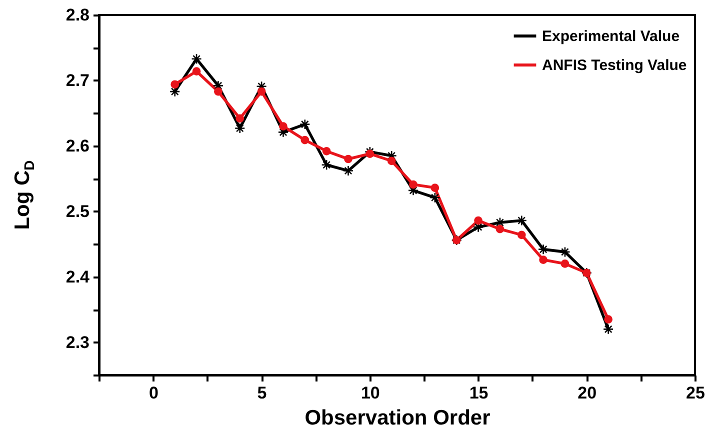  What do you see at coordinates (78, 15) in the screenshot?
I see `y-tick-label: 2.8` at bounding box center [78, 15].